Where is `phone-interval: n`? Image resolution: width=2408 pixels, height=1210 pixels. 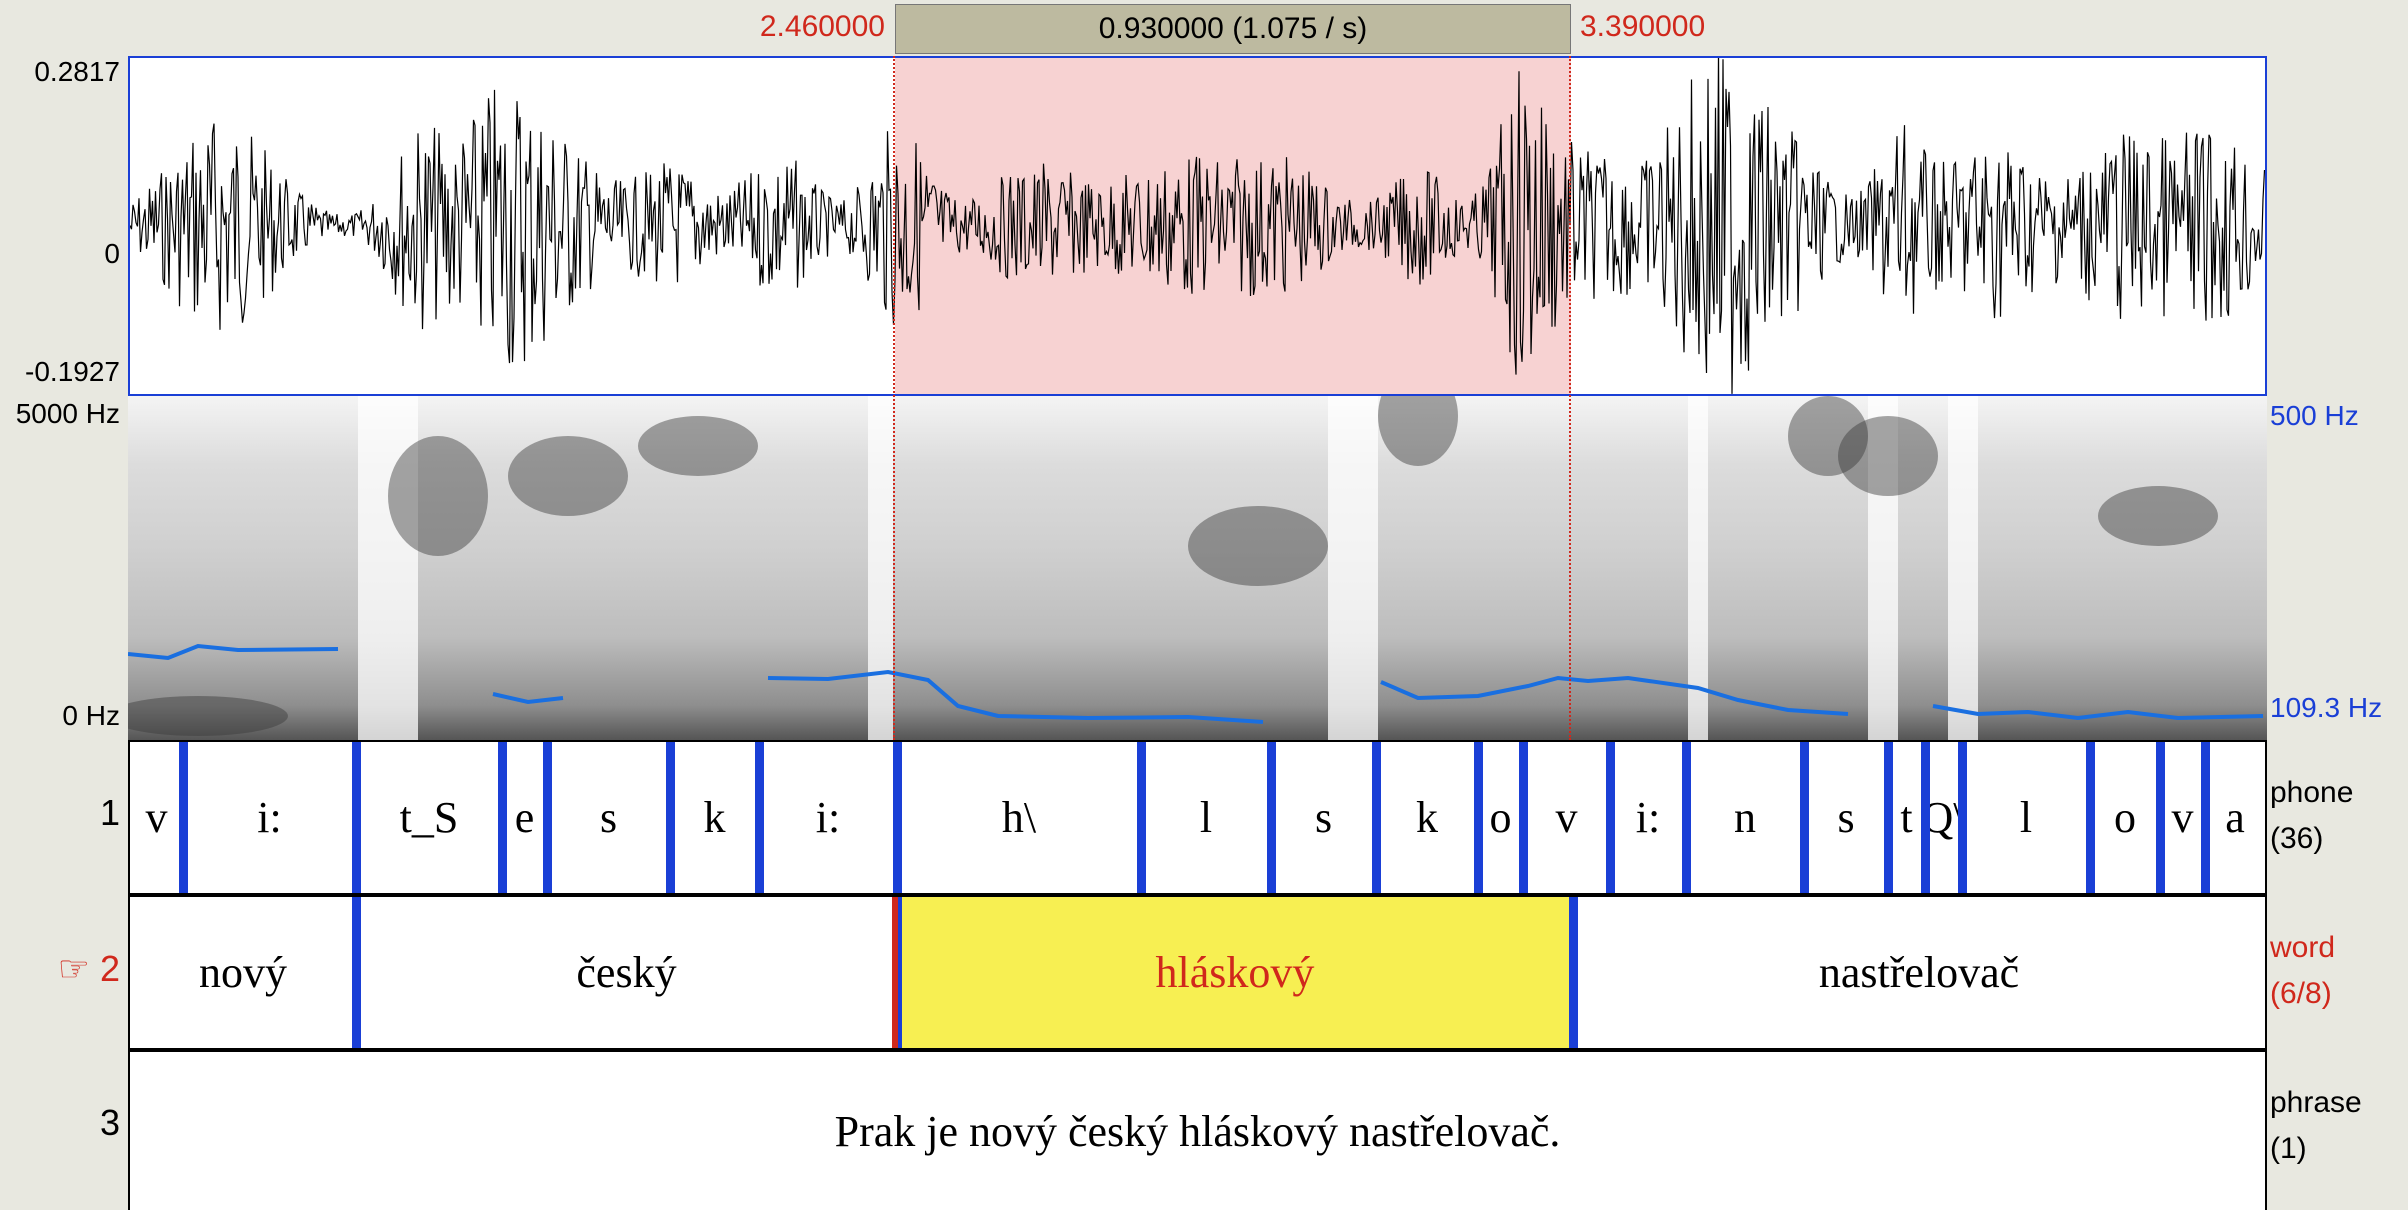 phone-interval: n is located at coordinates (1745, 817).